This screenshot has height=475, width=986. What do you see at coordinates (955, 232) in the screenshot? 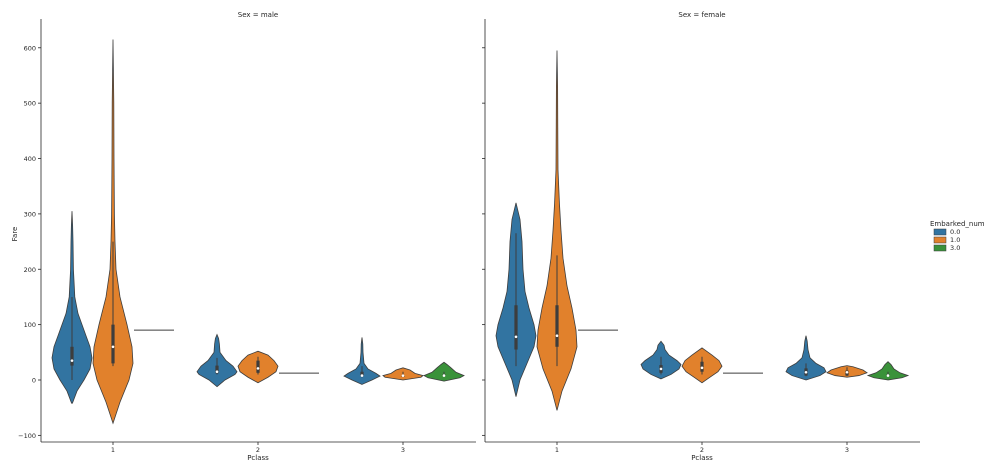
I see `legend-label: 0.0` at bounding box center [955, 232].